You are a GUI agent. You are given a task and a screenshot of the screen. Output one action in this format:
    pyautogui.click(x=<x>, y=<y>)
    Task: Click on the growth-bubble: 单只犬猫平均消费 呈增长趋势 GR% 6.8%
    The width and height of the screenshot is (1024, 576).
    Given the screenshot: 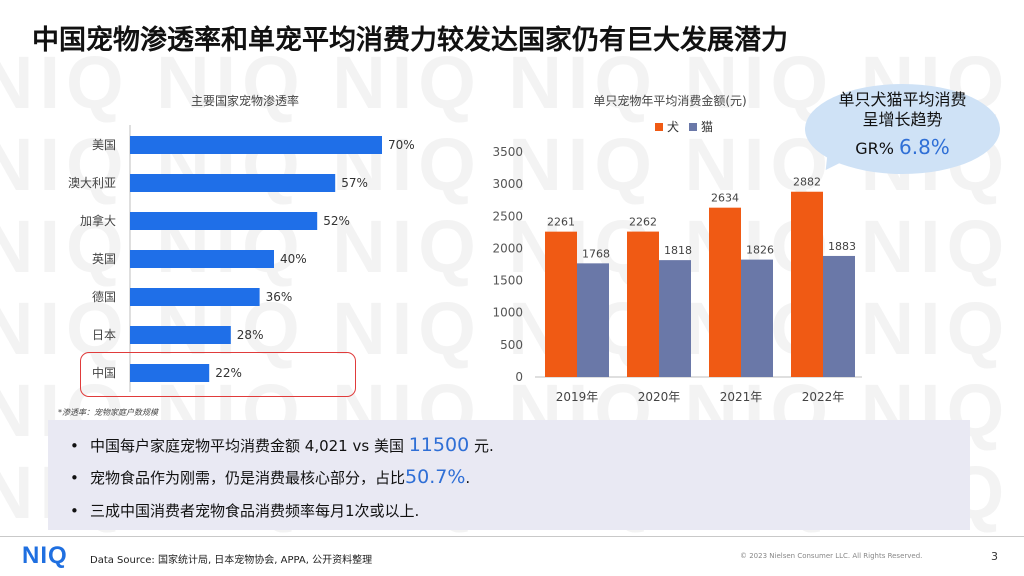 What is the action you would take?
    pyautogui.click(x=902, y=129)
    